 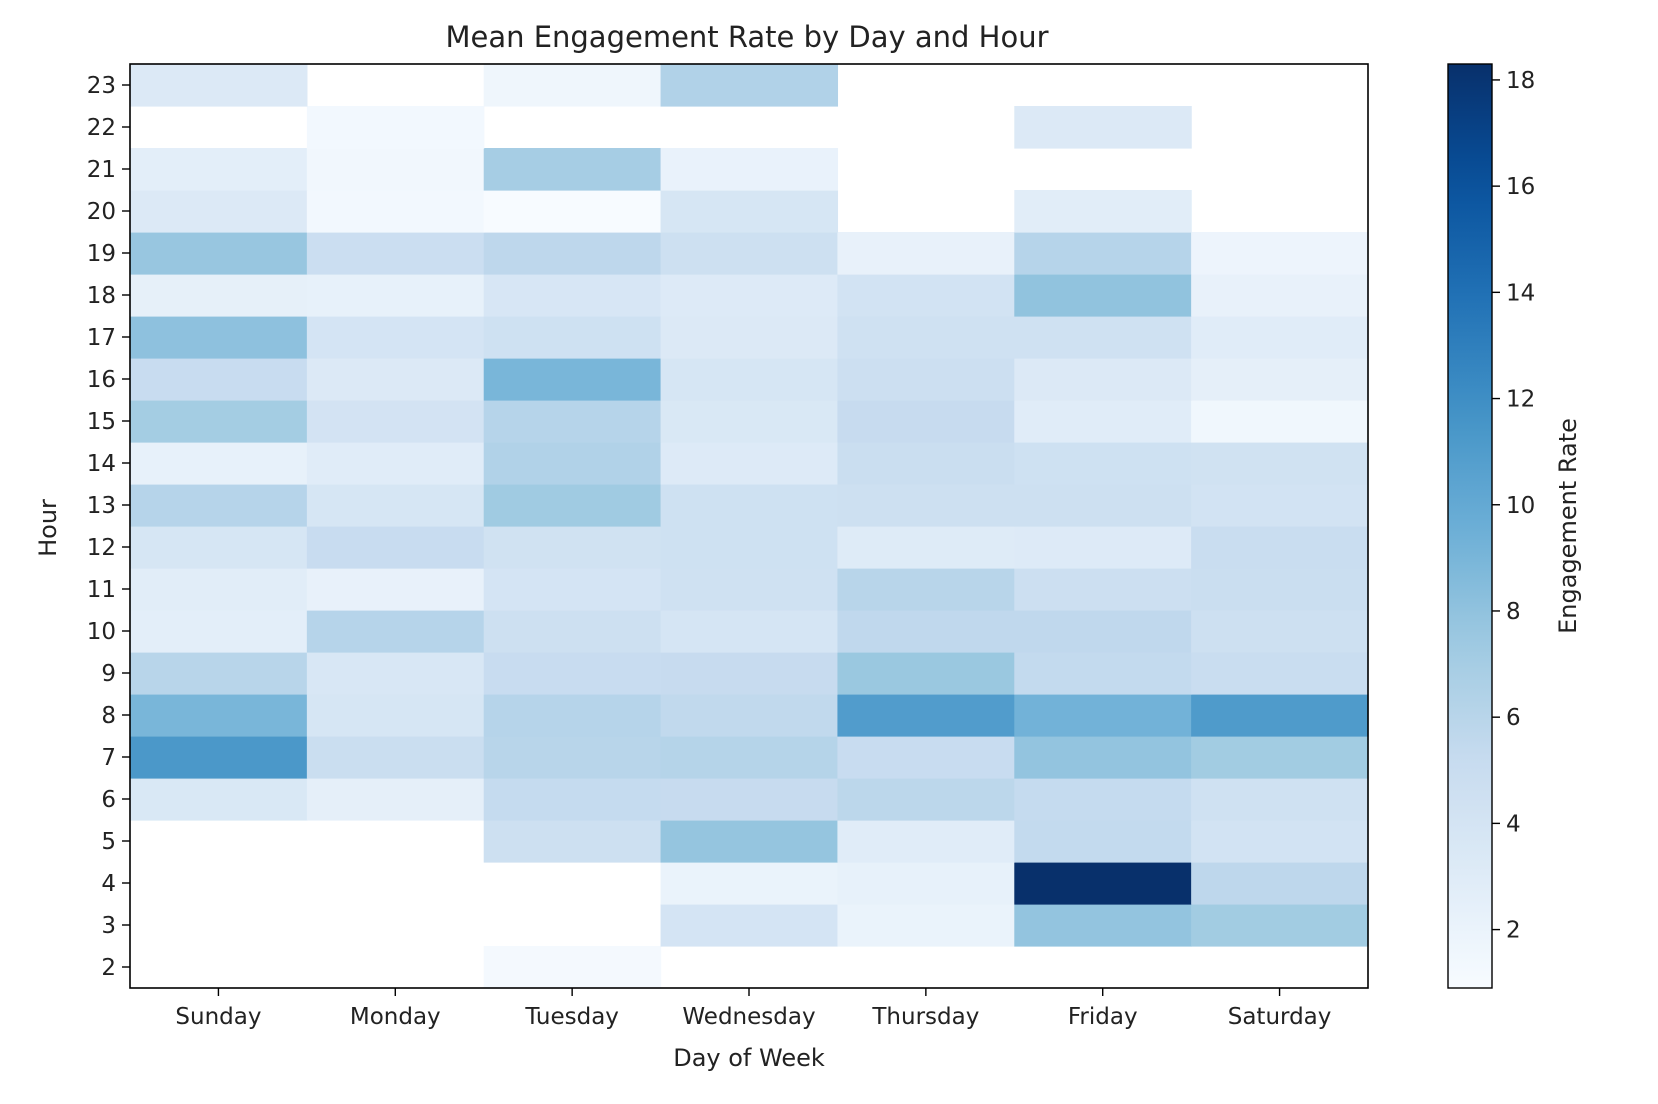 I want to click on colorbar-tick-label: 4, so click(x=1513, y=824).